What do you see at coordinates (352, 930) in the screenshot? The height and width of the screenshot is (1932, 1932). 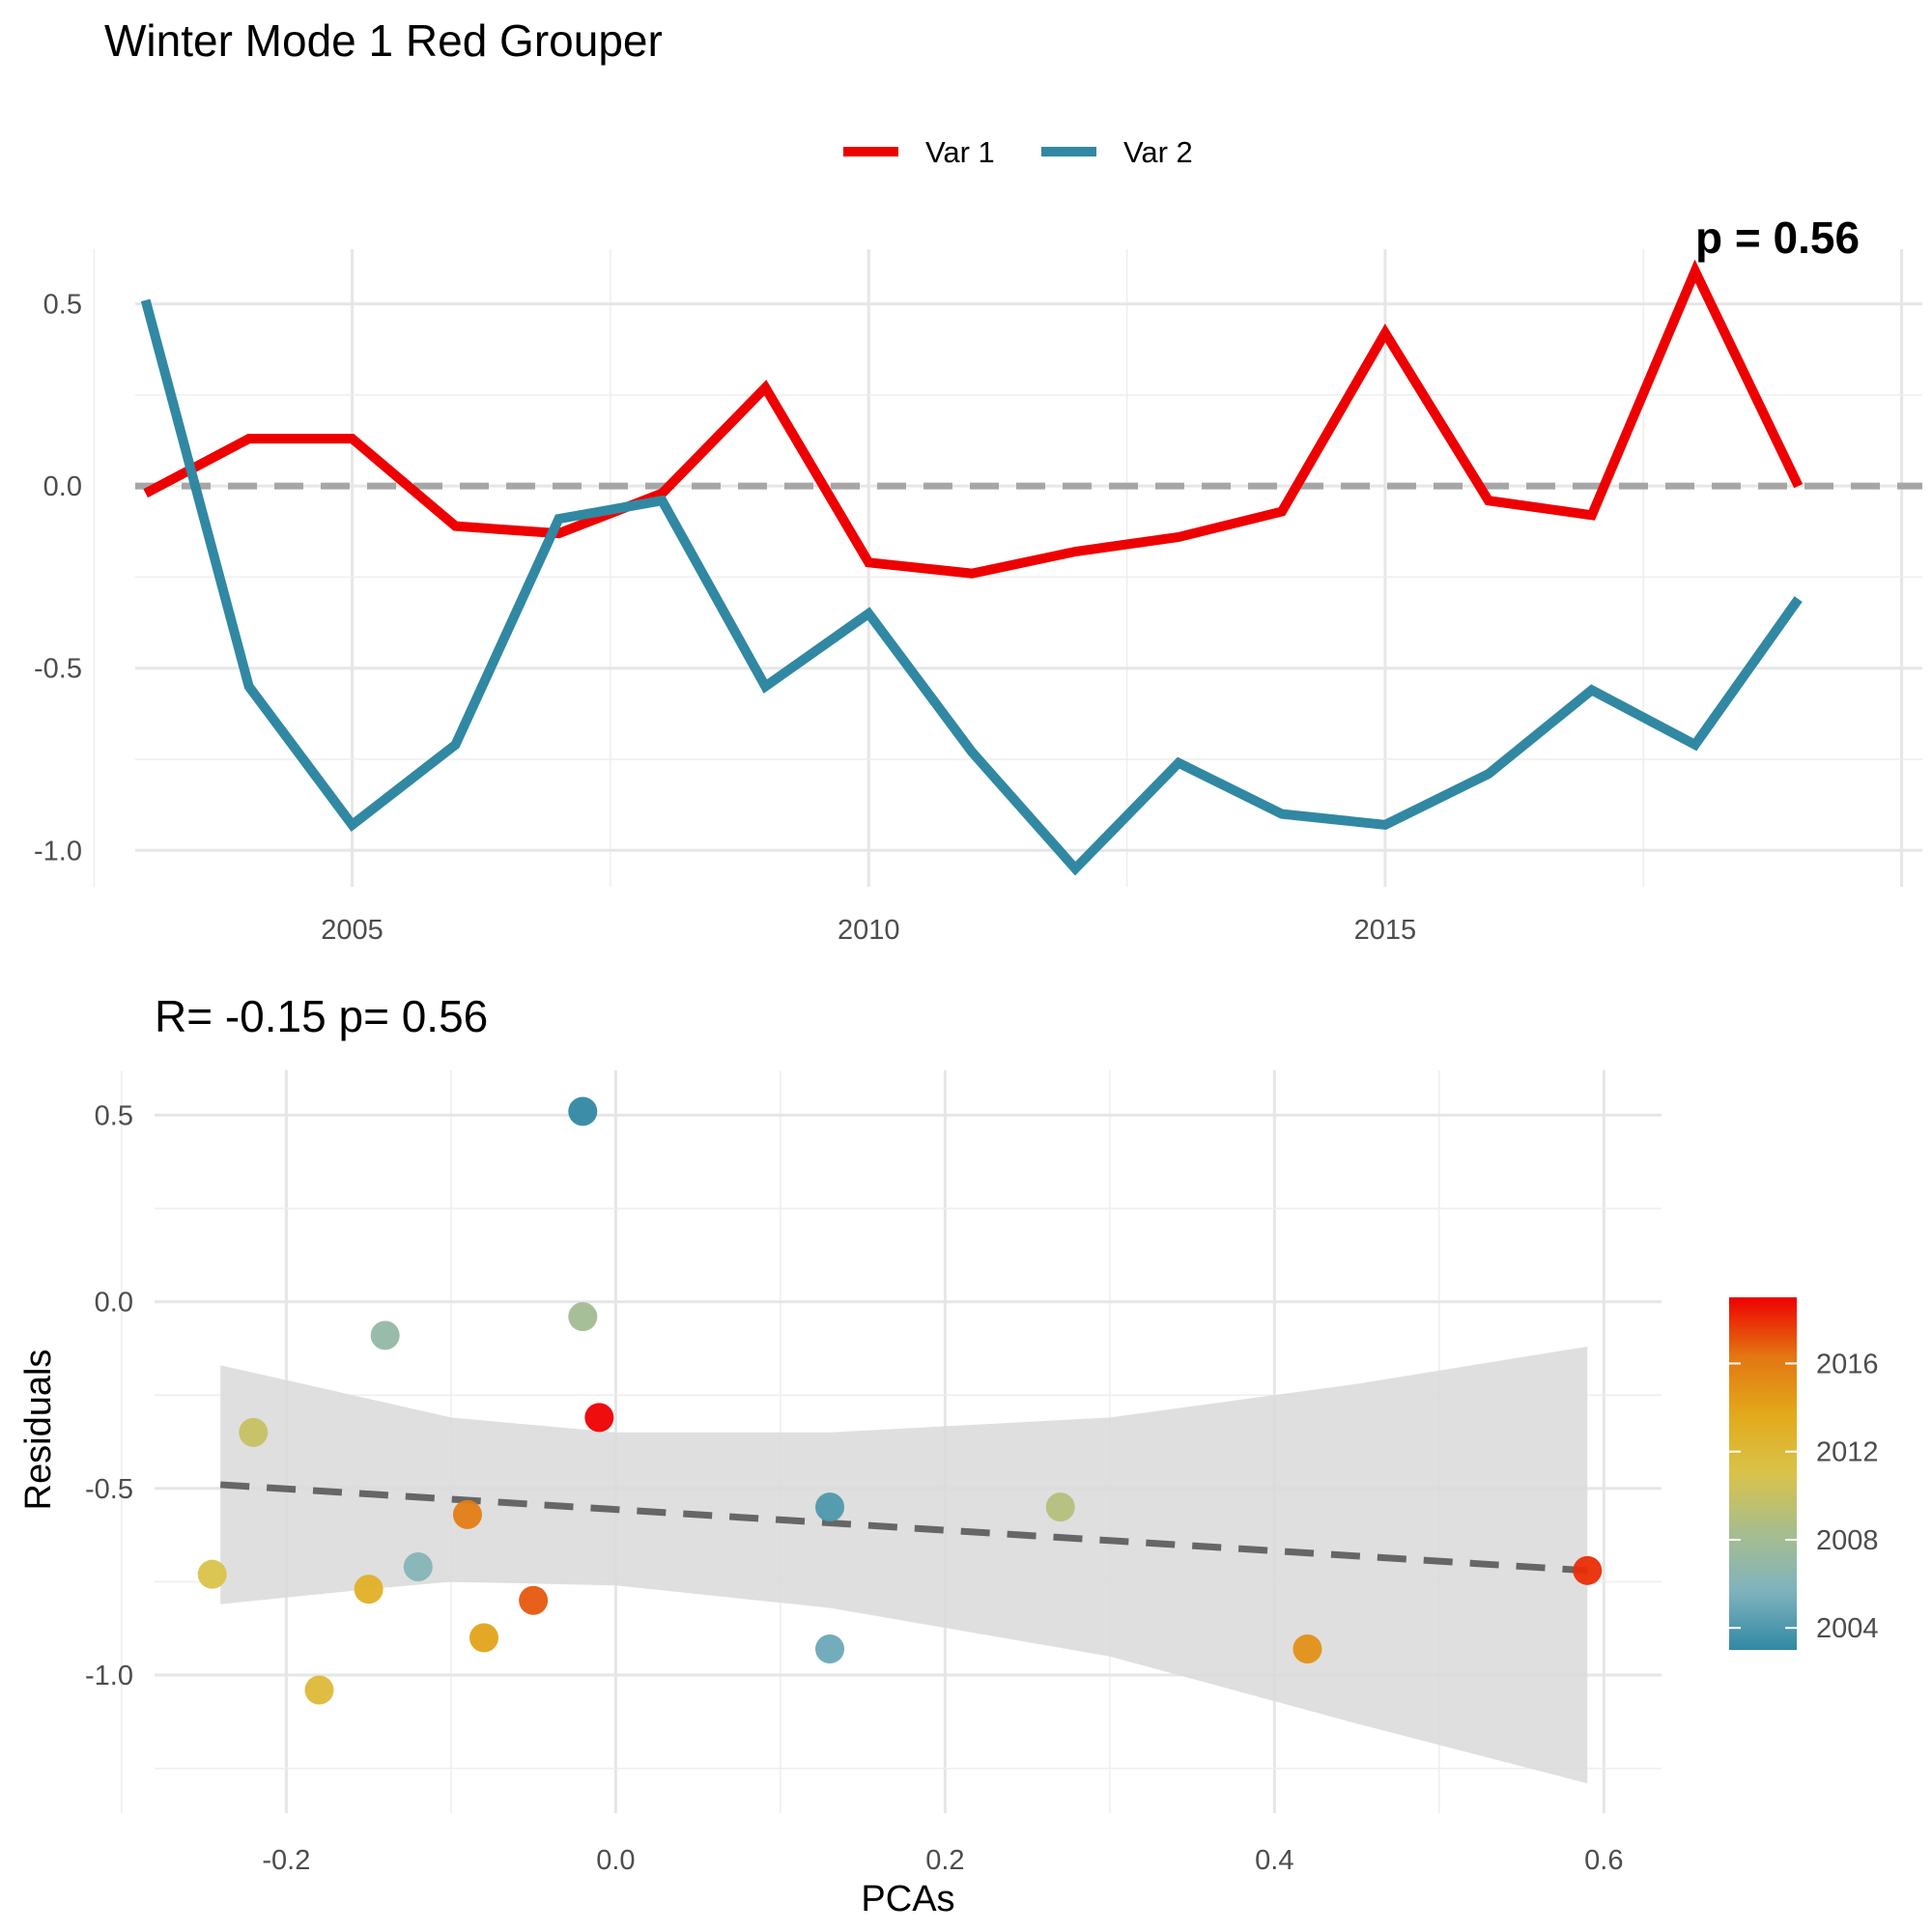 I see `top-x-tick-label: 2005` at bounding box center [352, 930].